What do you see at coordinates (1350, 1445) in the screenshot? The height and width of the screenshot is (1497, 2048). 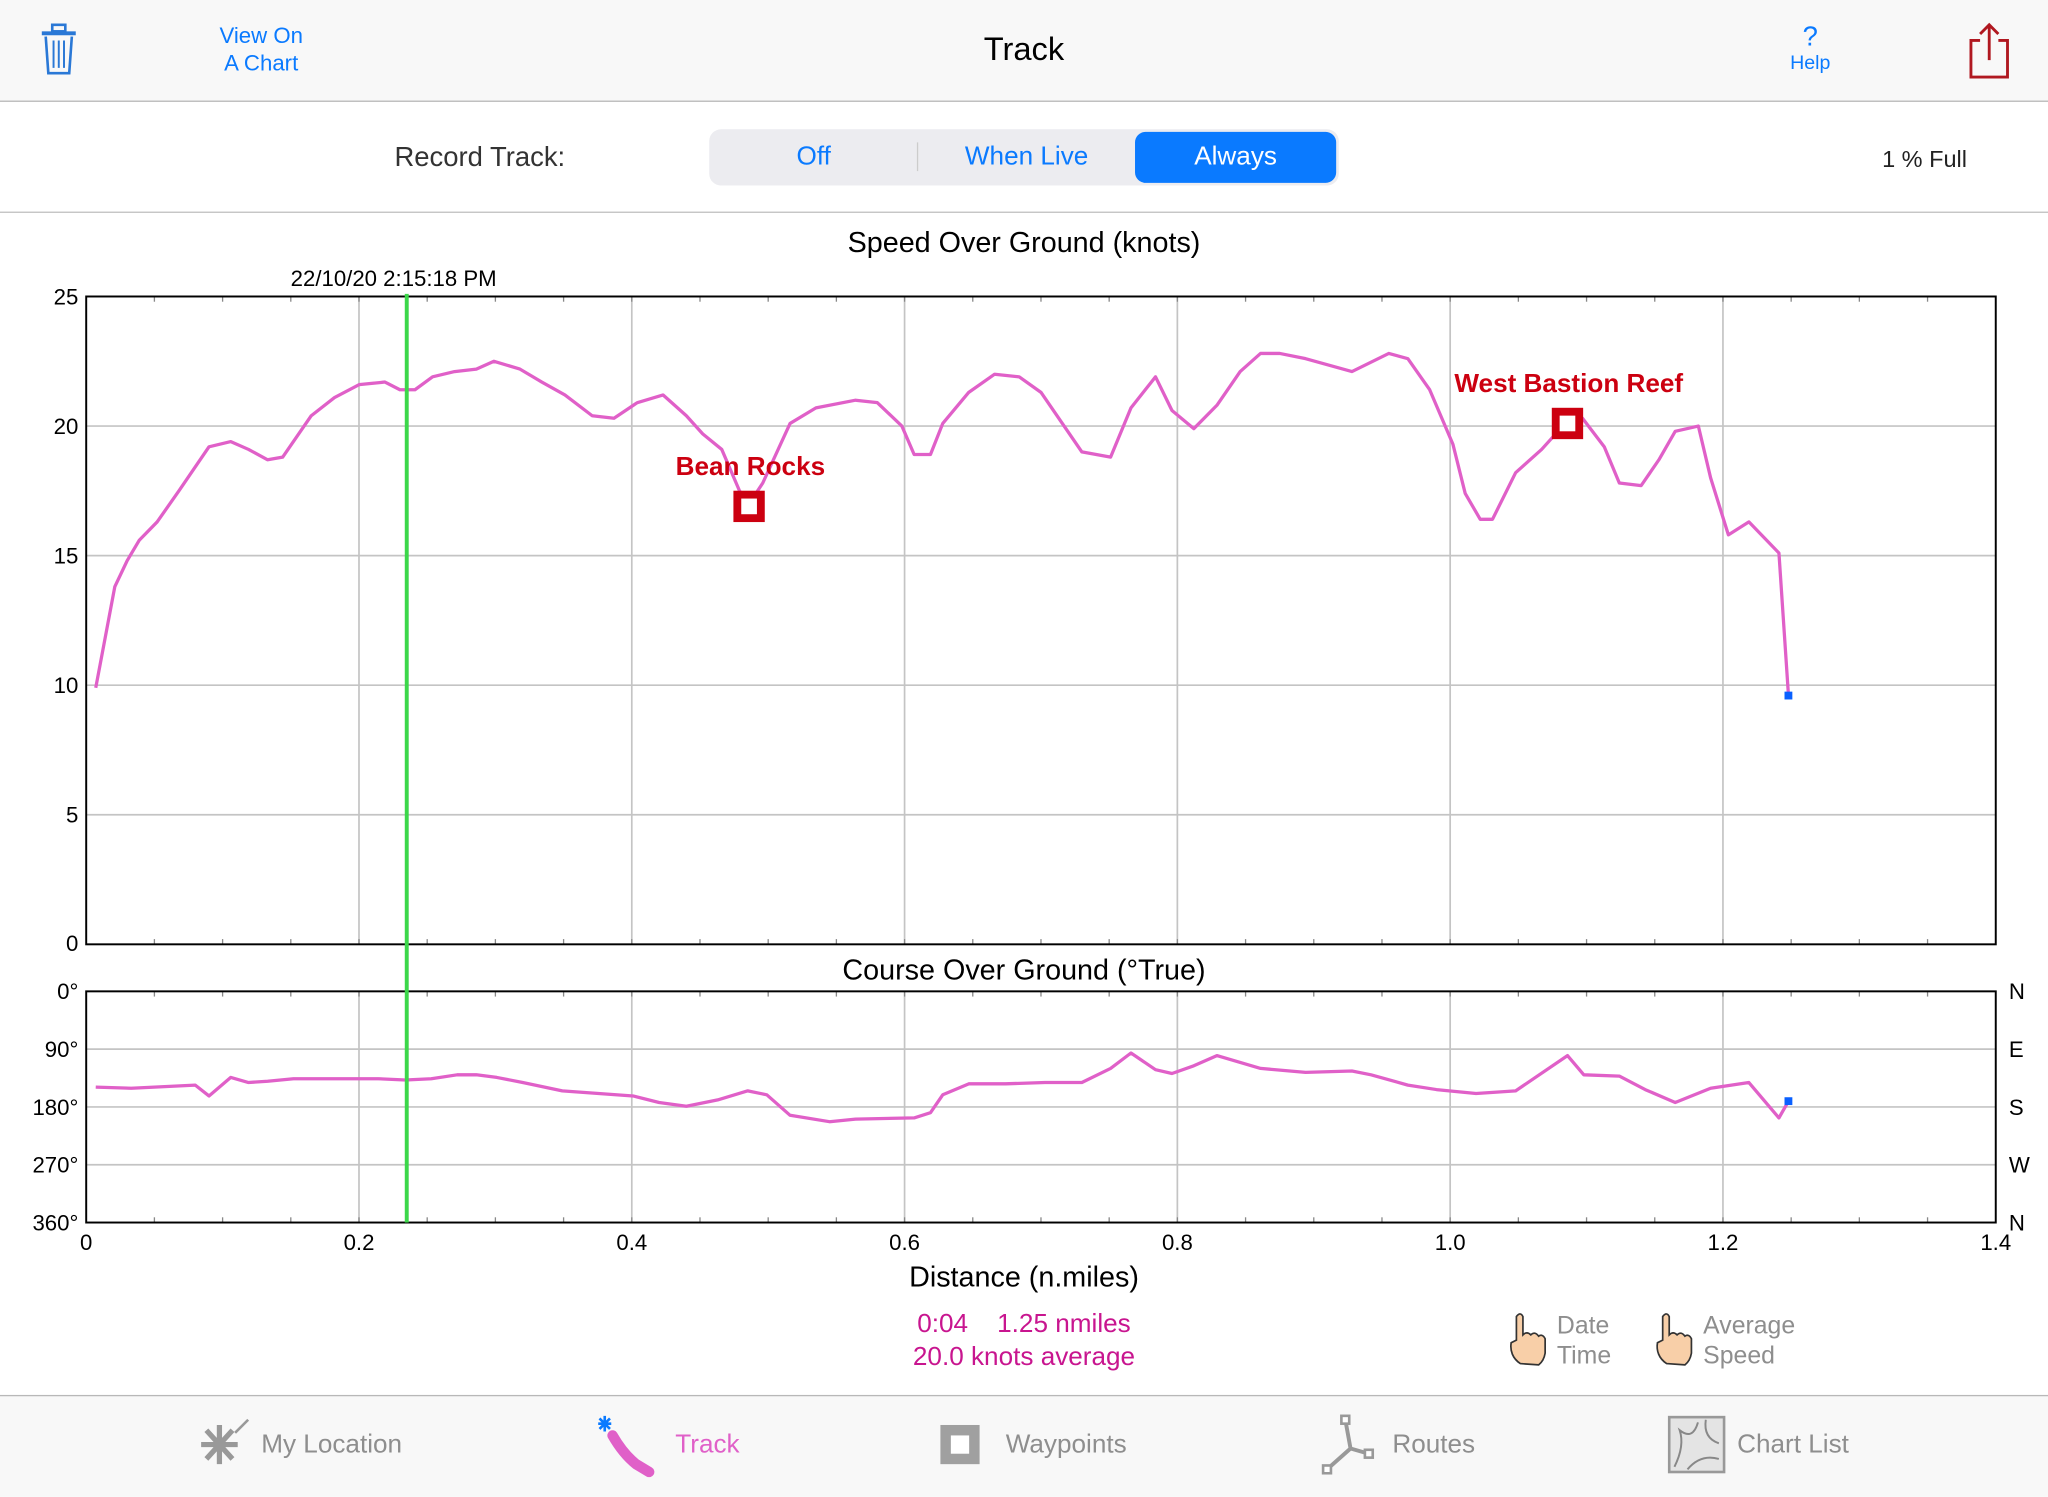 I see `routes-icon` at bounding box center [1350, 1445].